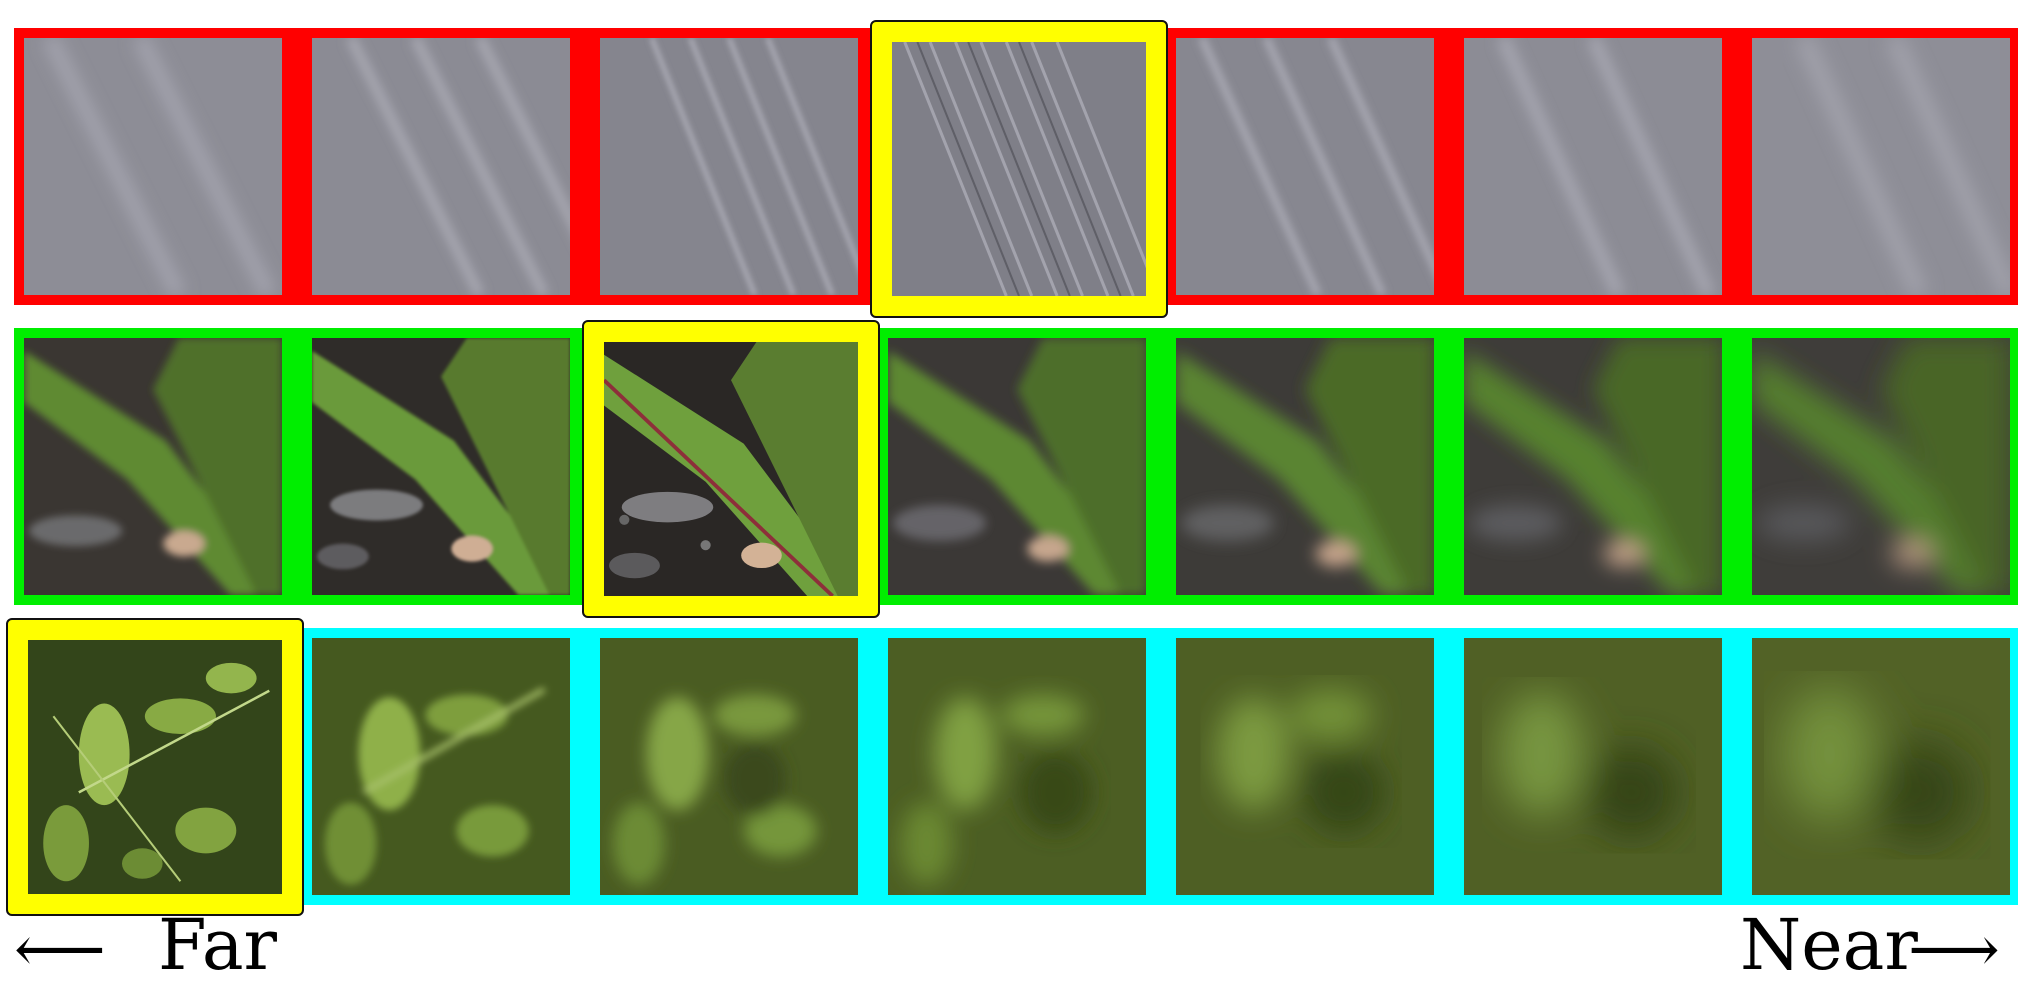 The image size is (2032, 1000). I want to click on foliage-tile-1-focus, so click(155, 767).